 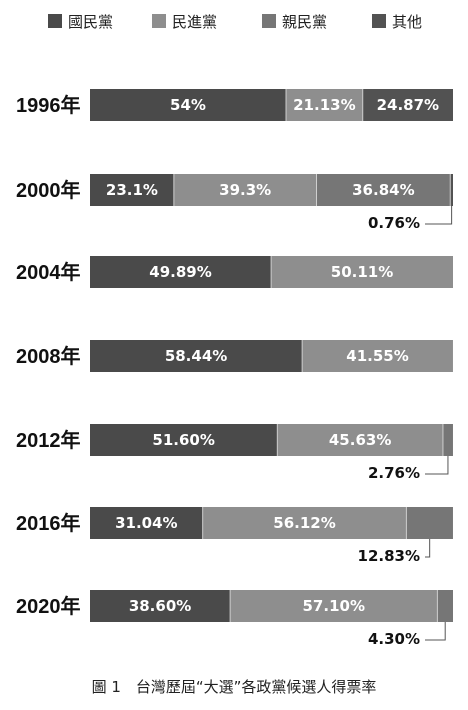 I want to click on segment-label: 23.1%, so click(x=132, y=190).